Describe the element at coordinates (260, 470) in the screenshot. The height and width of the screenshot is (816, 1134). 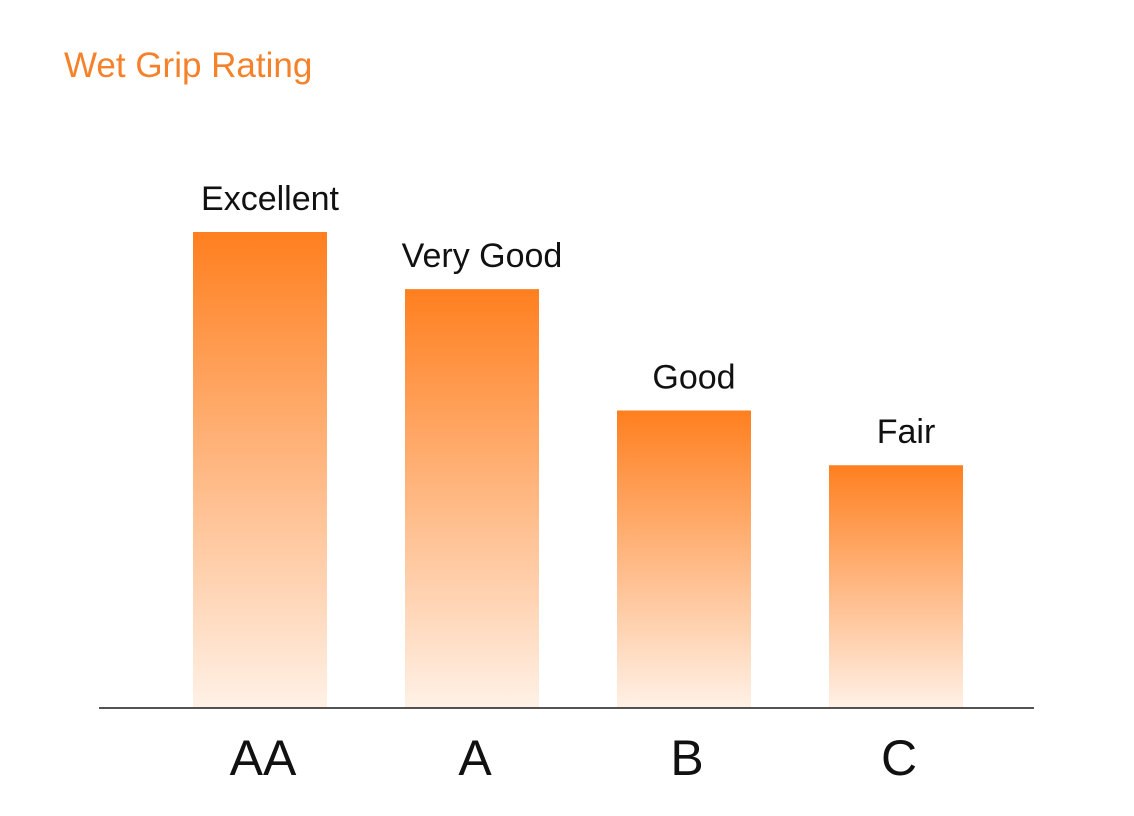
I see `bar-aa` at that location.